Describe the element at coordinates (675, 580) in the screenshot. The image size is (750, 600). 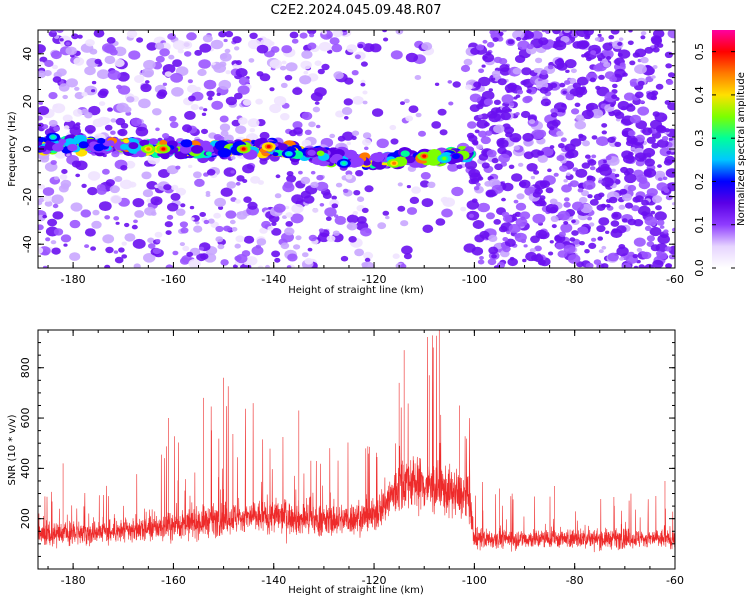
I see `snr-x-tick-label: -60` at that location.